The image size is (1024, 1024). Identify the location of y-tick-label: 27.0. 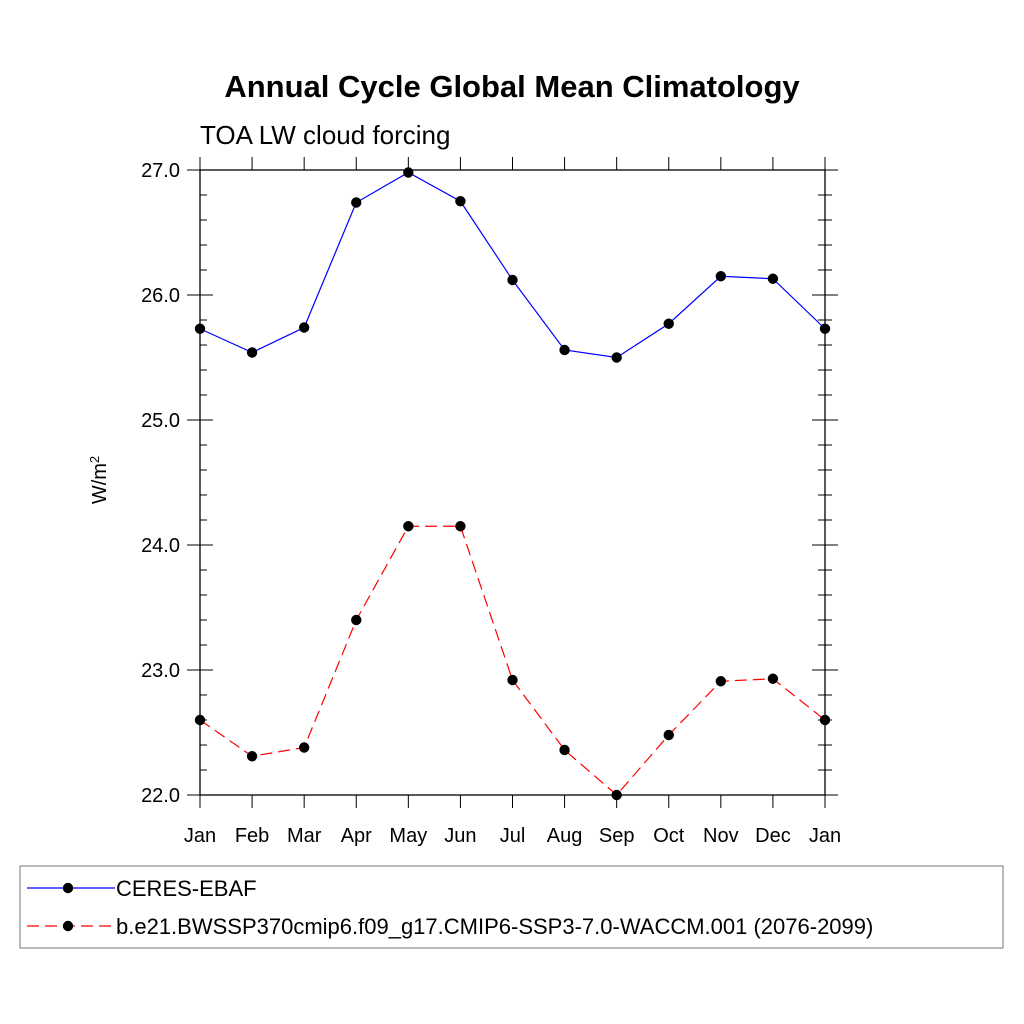
(160, 171).